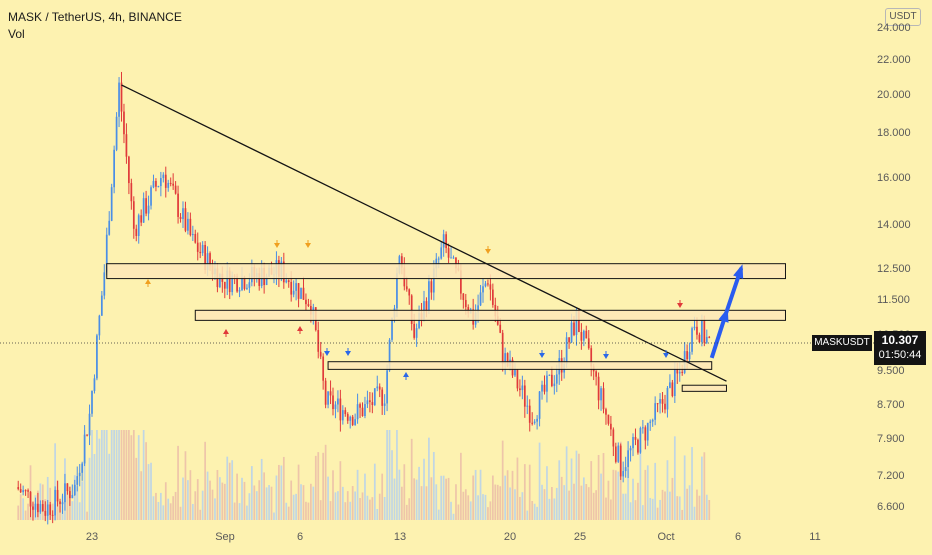  I want to click on time-tick-label: Sep, so click(225, 537).